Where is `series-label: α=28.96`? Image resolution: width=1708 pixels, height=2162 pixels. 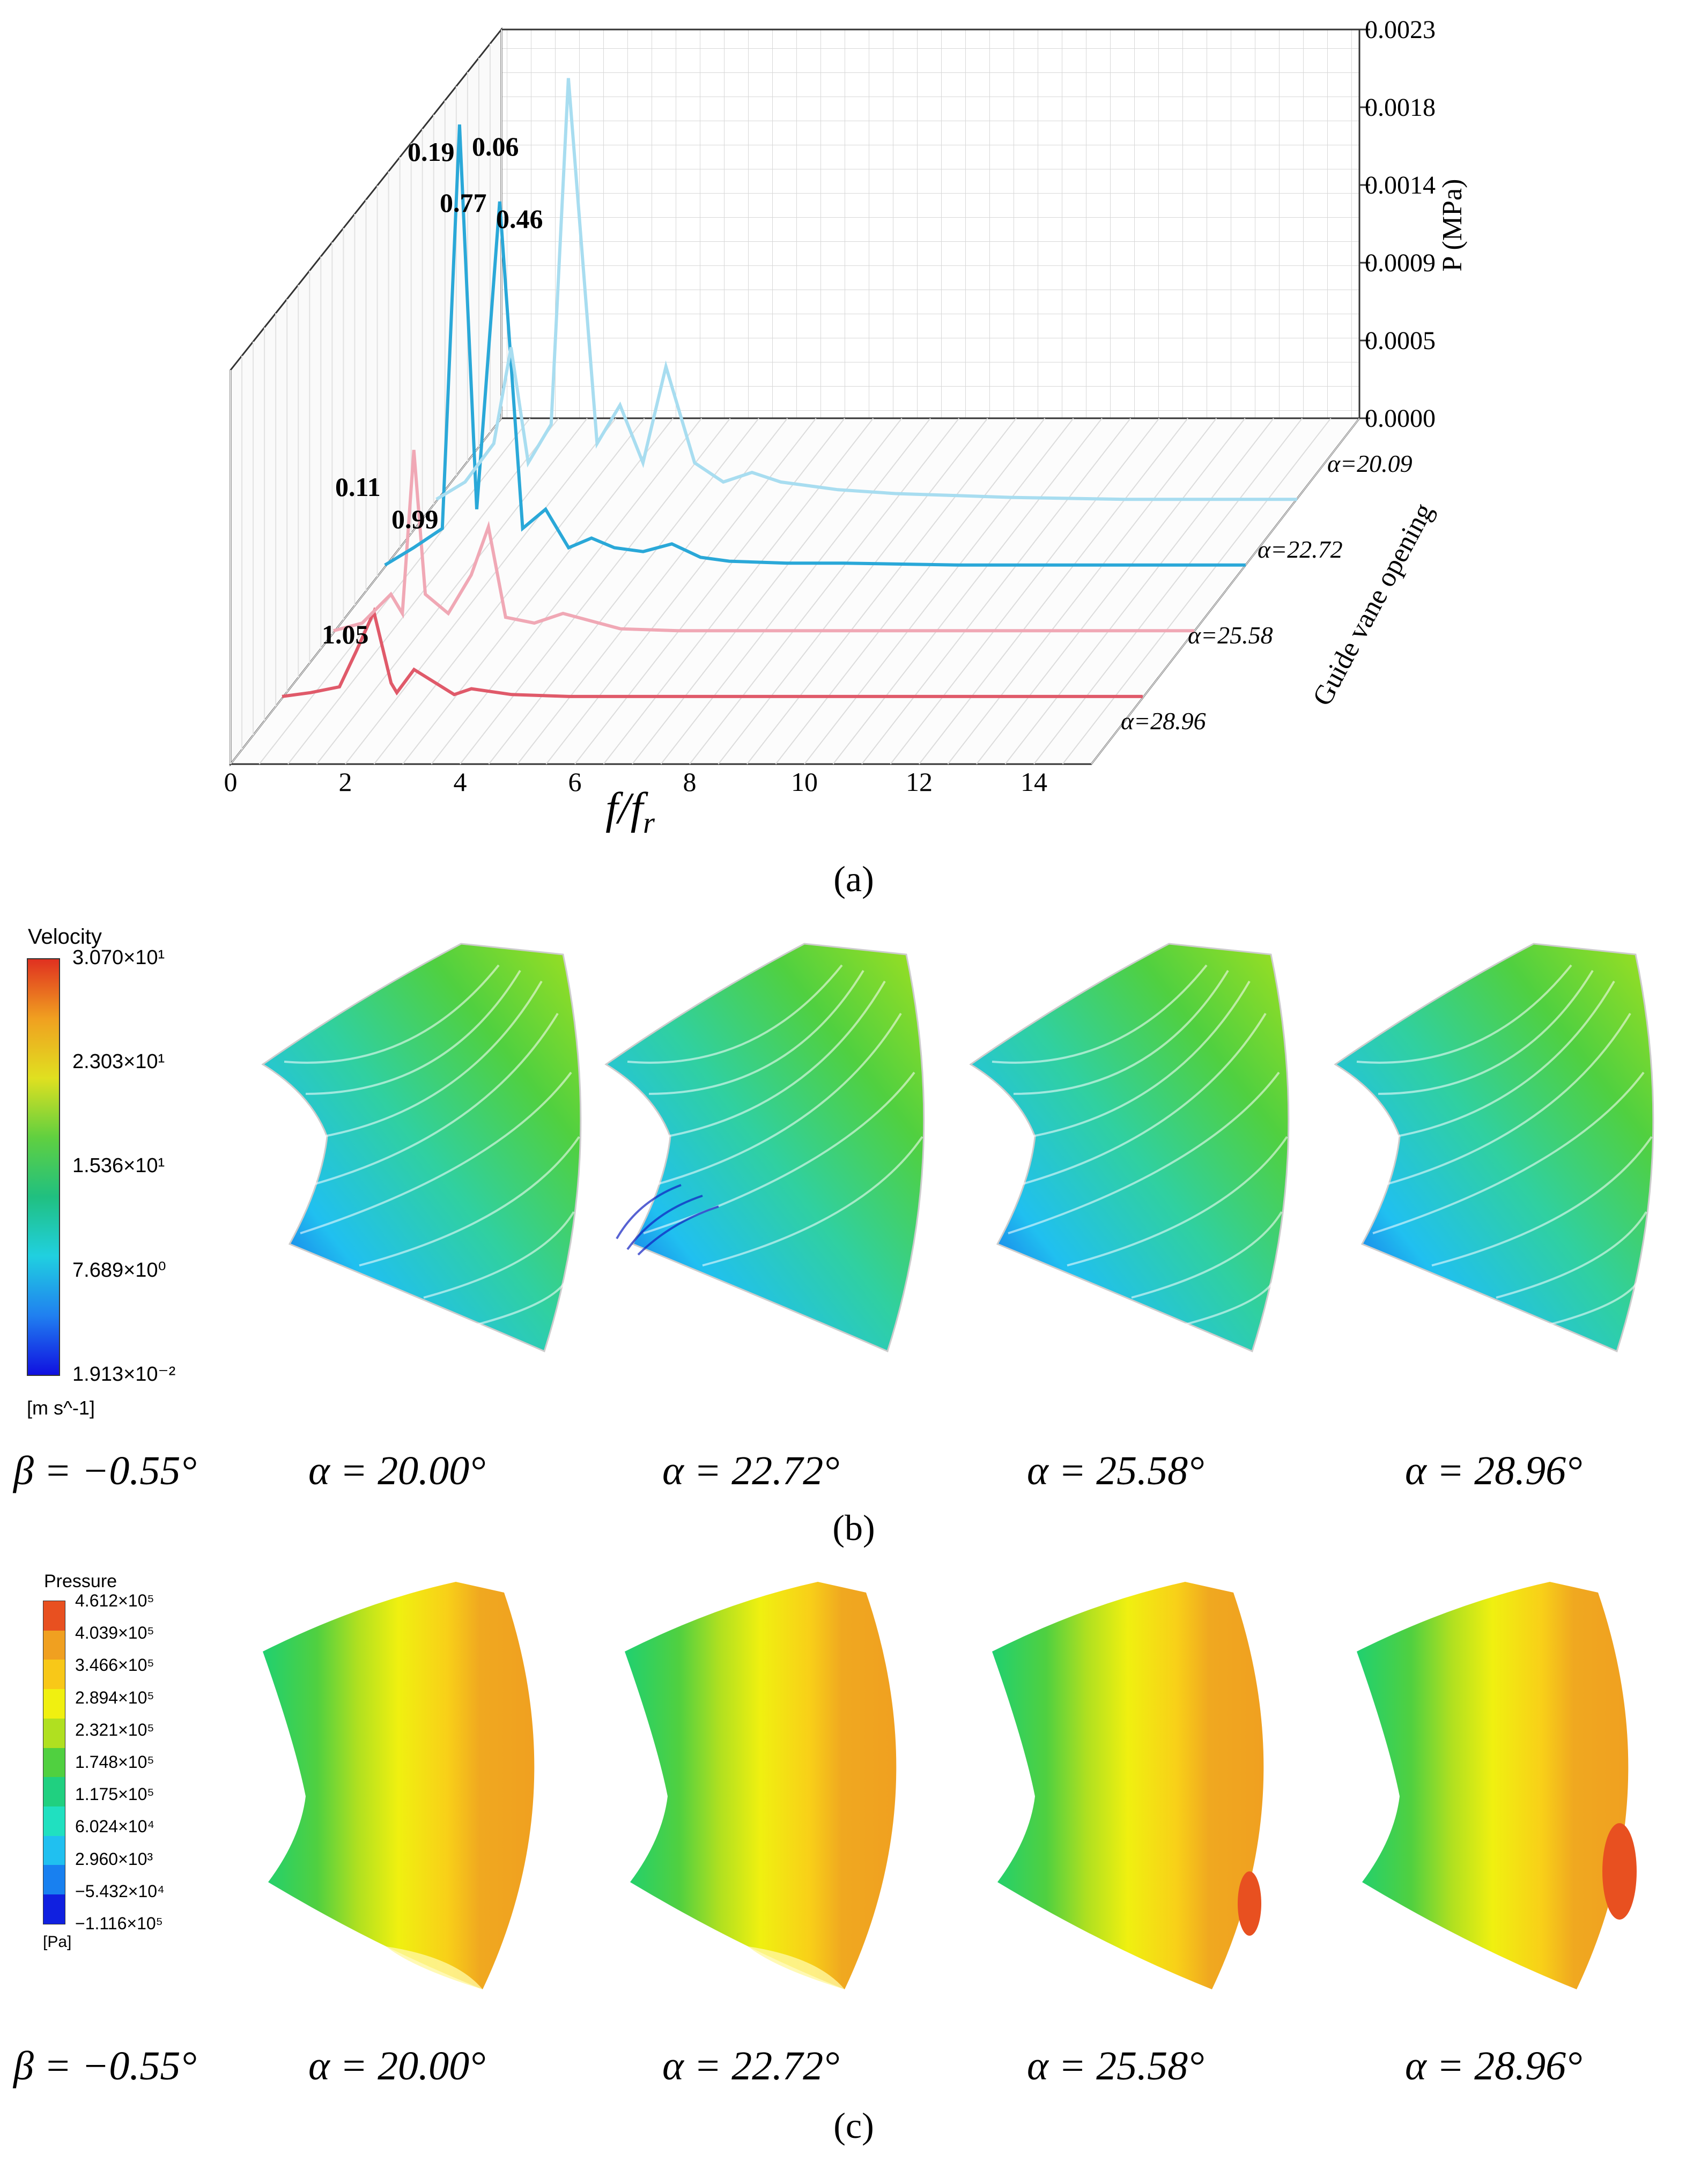
series-label: α=28.96 is located at coordinates (1163, 721).